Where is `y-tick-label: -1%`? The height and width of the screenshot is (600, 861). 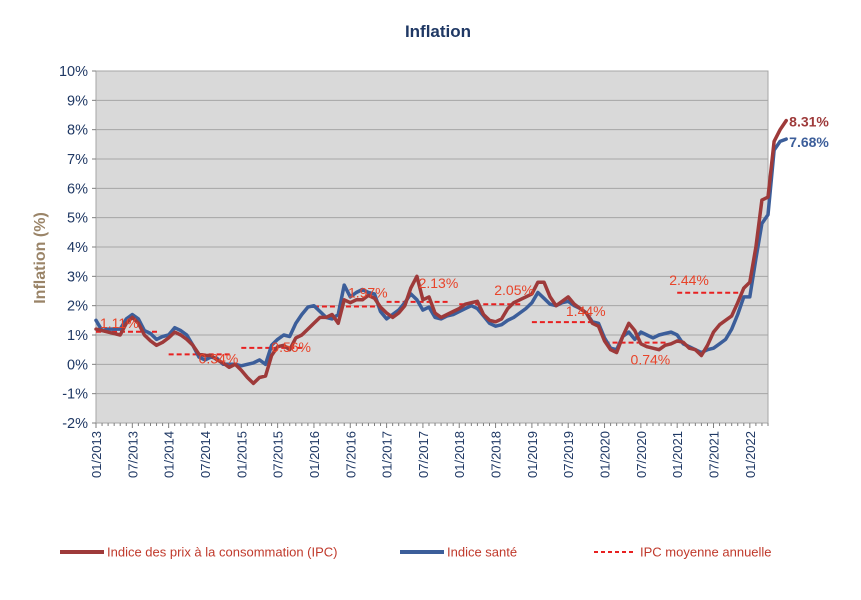
y-tick-label: -1% is located at coordinates (75, 395).